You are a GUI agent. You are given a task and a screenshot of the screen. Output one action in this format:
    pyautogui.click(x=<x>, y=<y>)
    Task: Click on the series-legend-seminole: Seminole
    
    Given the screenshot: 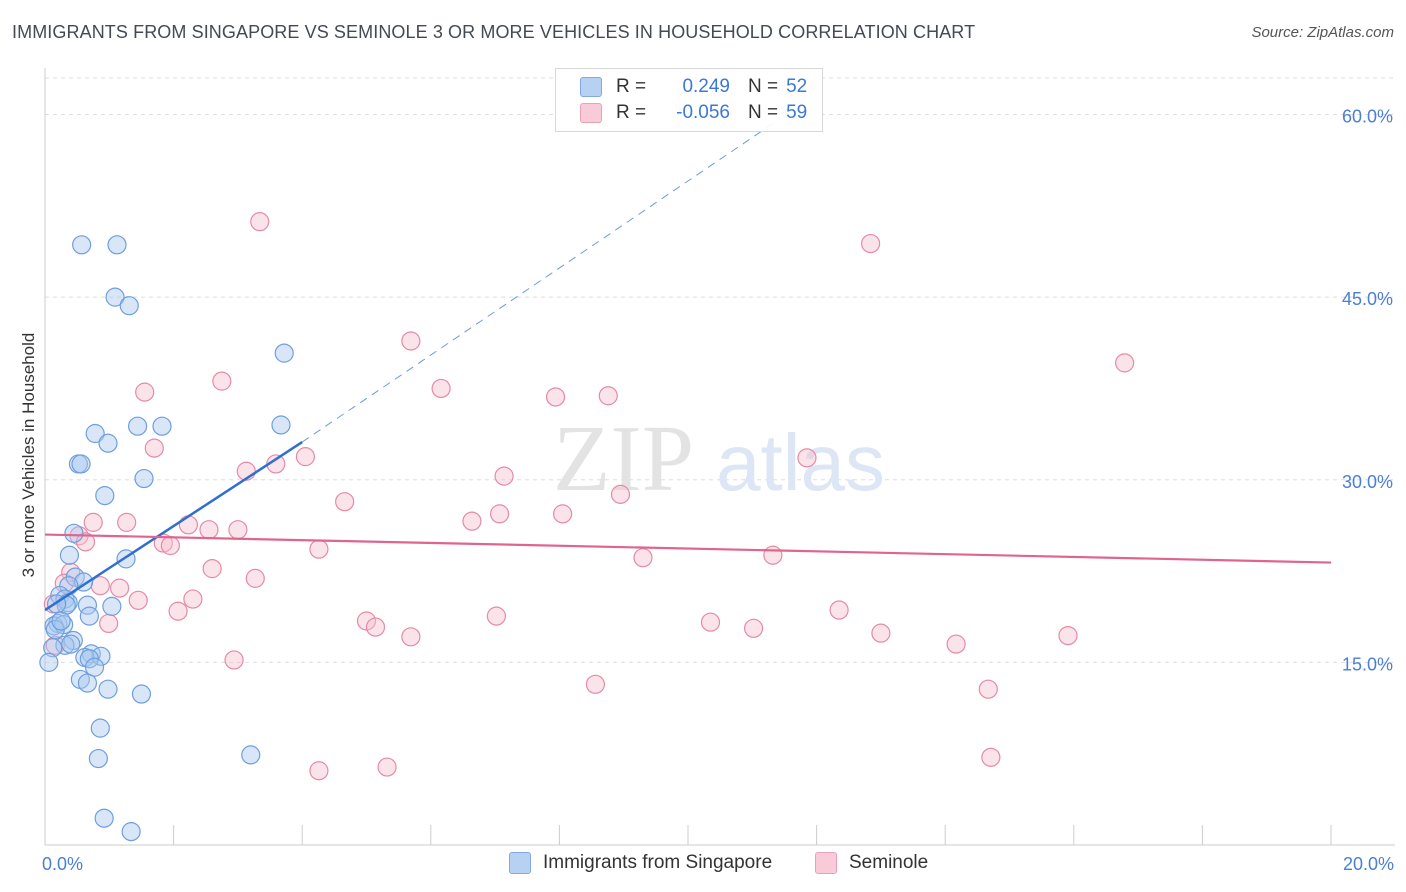 What is the action you would take?
    pyautogui.click(x=871, y=863)
    